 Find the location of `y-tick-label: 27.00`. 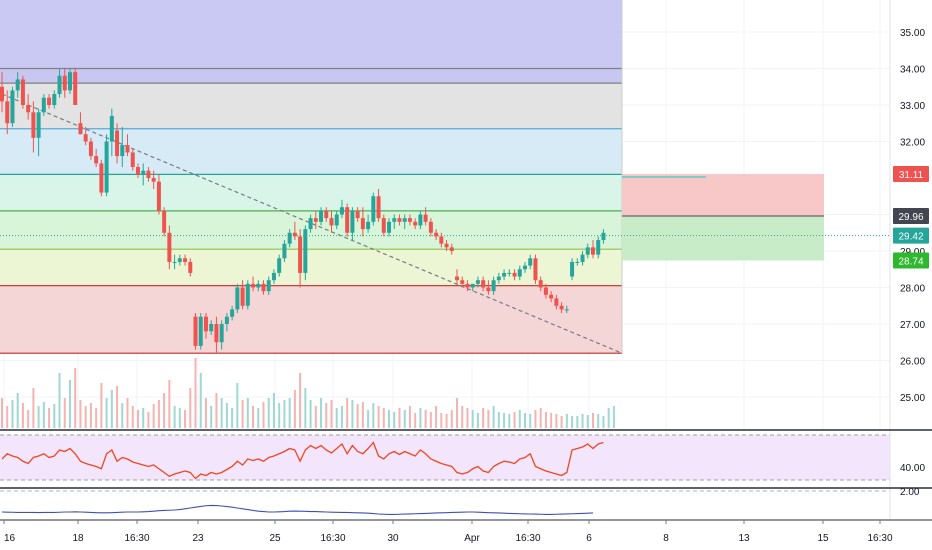

y-tick-label: 27.00 is located at coordinates (912, 325).